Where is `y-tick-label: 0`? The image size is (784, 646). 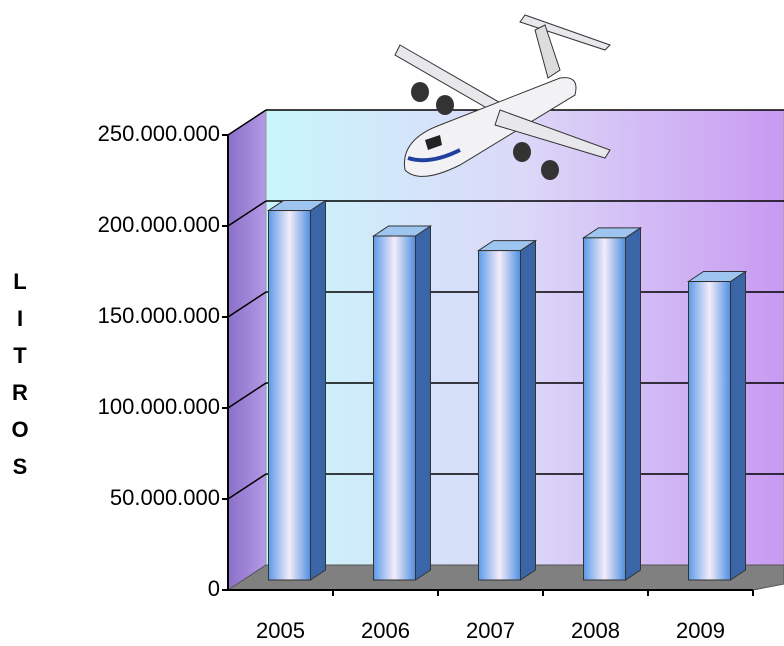 y-tick-label: 0 is located at coordinates (214, 588).